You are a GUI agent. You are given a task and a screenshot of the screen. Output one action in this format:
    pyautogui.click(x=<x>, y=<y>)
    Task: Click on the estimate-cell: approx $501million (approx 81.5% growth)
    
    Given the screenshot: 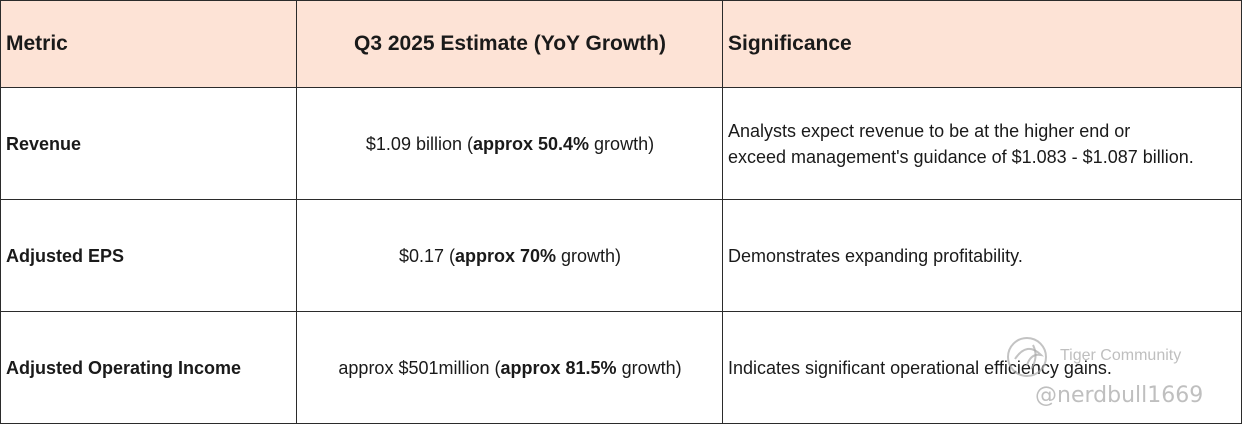 What is the action you would take?
    pyautogui.click(x=509, y=367)
    